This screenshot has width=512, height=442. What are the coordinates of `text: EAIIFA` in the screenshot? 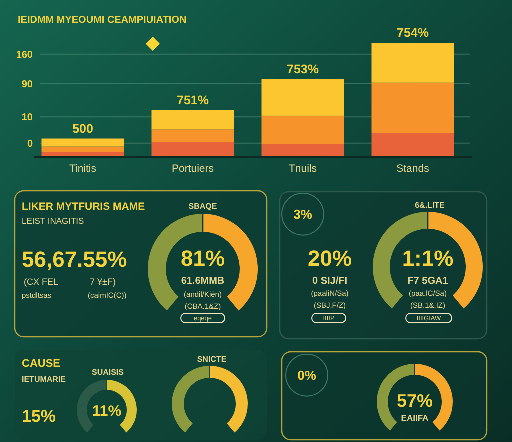 It's located at (415, 418).